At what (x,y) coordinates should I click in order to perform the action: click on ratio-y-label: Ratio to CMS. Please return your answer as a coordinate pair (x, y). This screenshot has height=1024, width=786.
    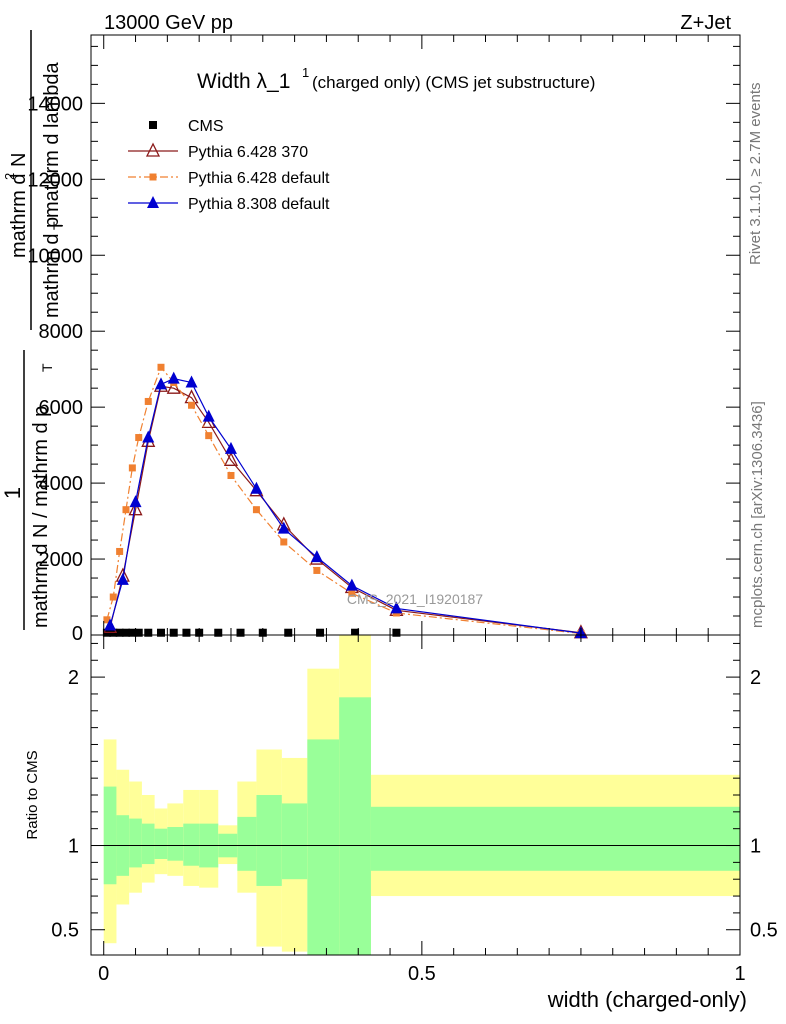
    Looking at the image, I should click on (32, 794).